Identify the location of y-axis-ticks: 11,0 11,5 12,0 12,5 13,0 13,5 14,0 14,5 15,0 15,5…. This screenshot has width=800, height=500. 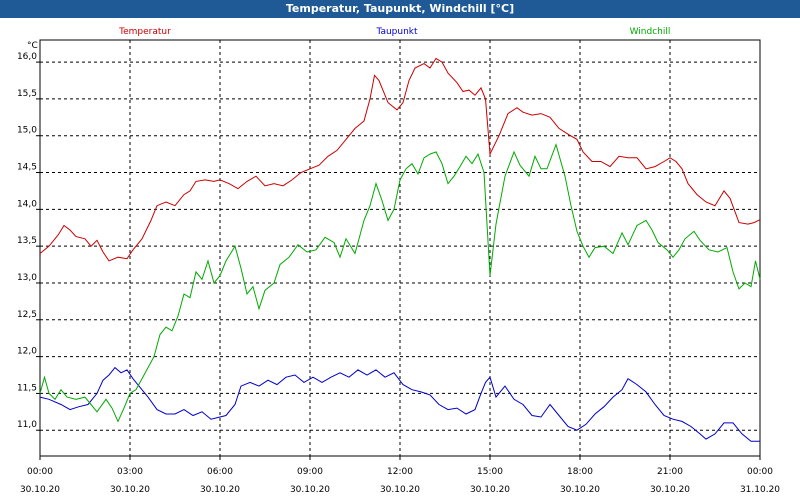
(28, 241).